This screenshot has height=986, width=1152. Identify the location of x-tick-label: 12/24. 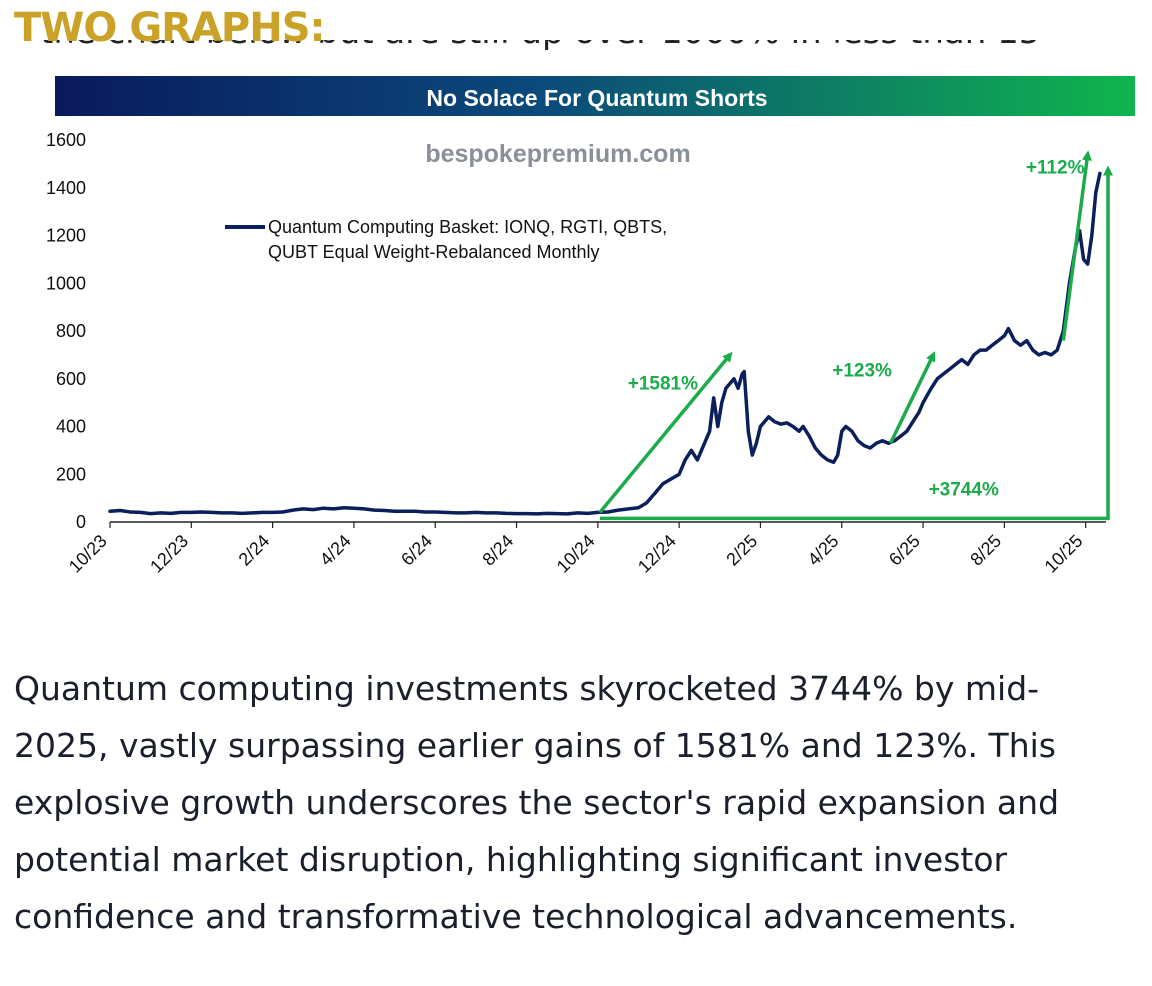
(657, 554).